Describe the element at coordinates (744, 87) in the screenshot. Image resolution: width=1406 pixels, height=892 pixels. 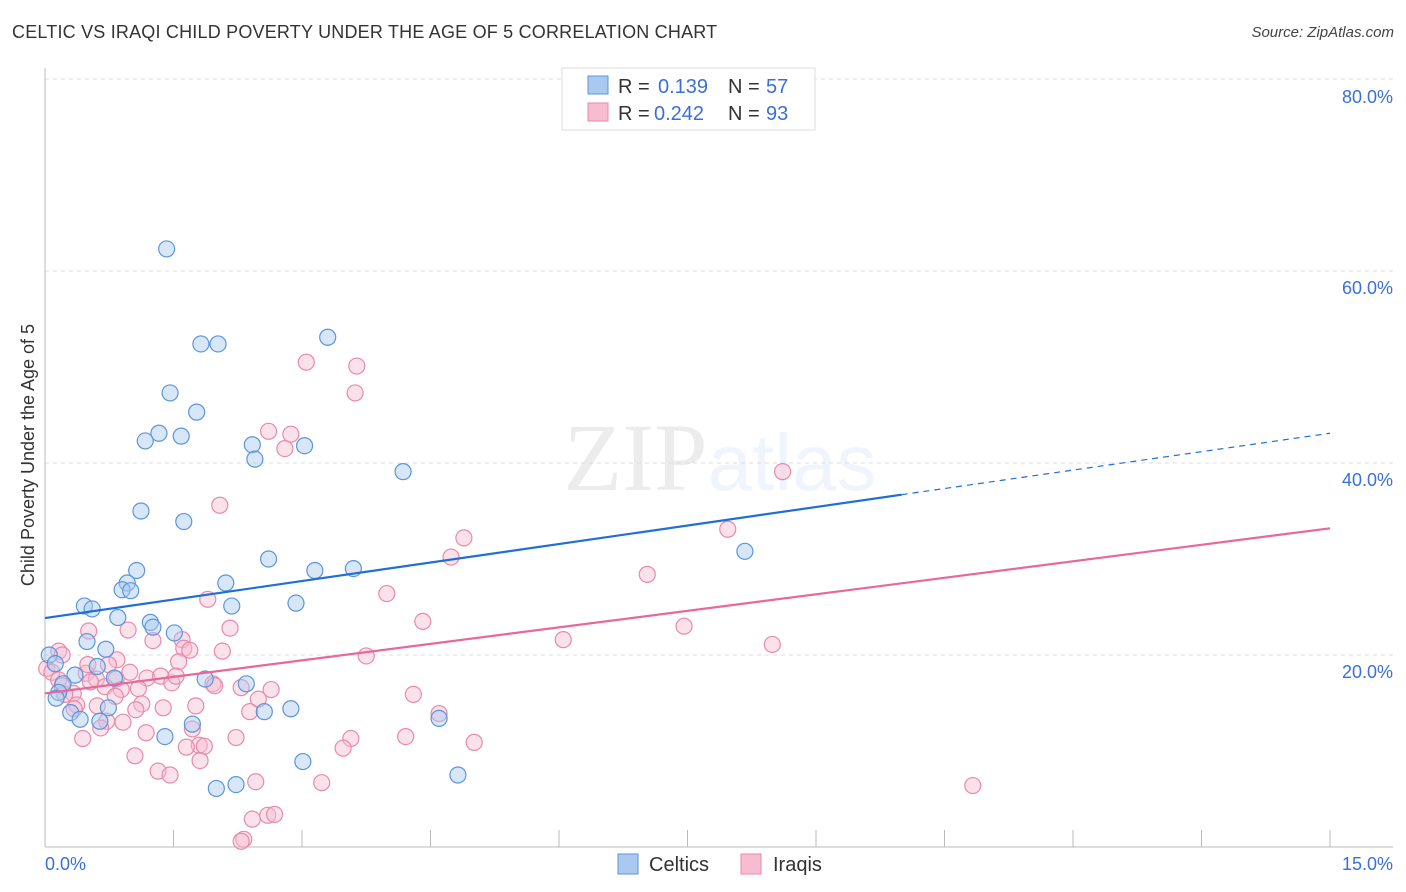
I see `legend-n-label: N =` at that location.